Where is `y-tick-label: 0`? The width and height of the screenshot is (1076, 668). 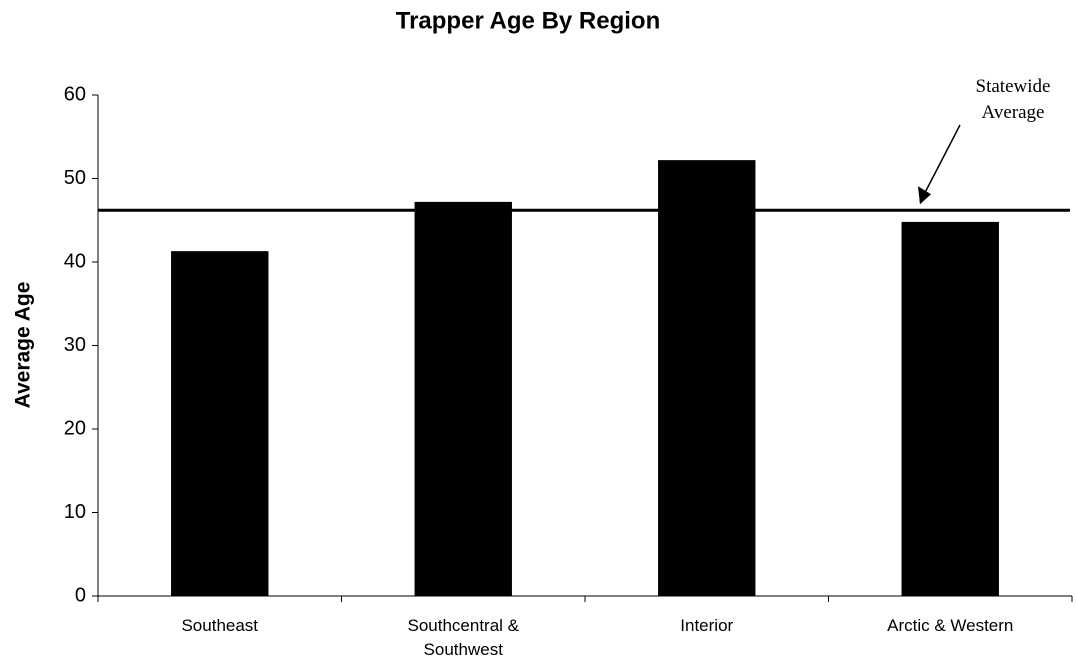 y-tick-label: 0 is located at coordinates (80, 595).